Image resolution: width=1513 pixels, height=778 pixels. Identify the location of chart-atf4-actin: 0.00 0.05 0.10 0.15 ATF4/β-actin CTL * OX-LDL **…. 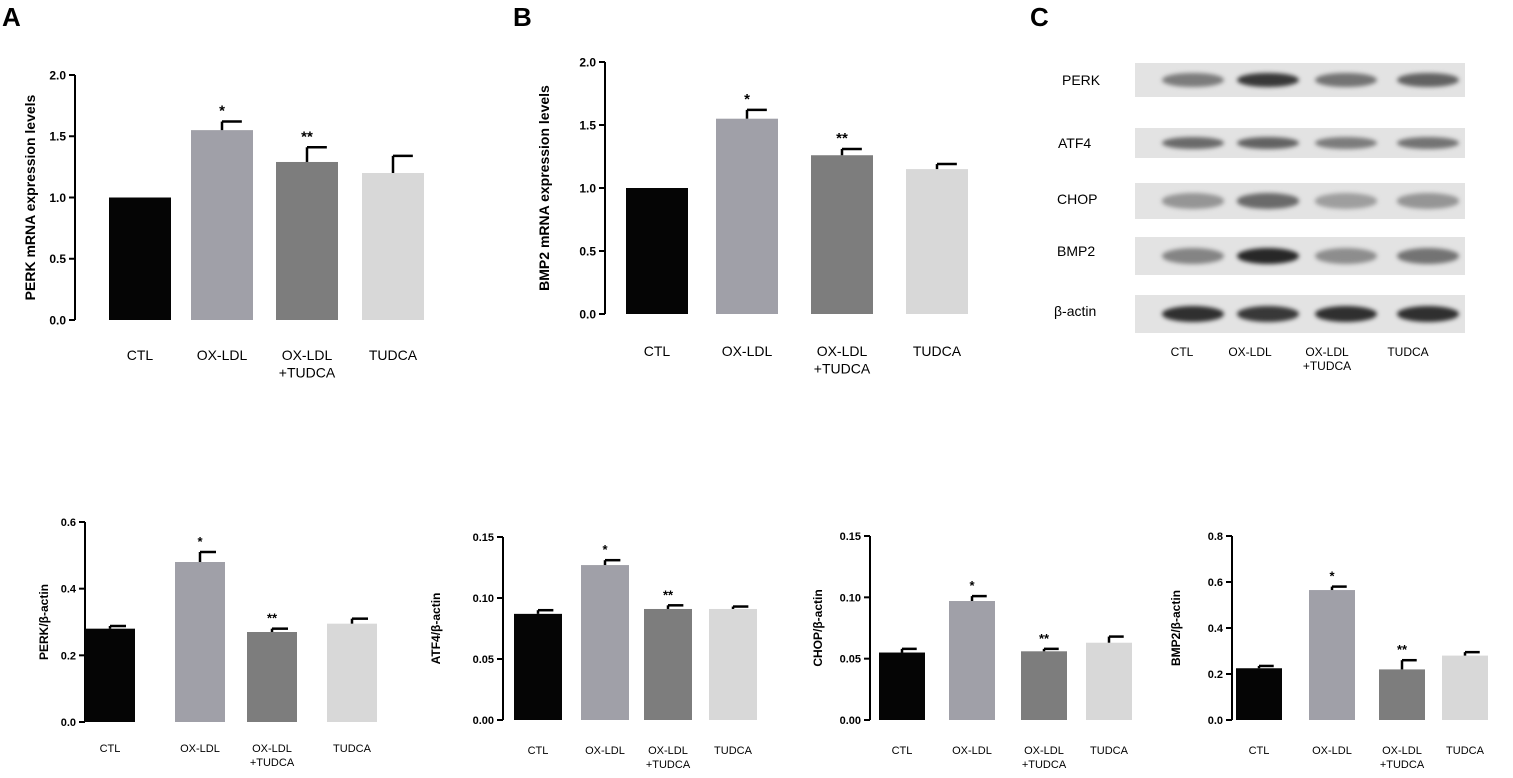
(607, 639).